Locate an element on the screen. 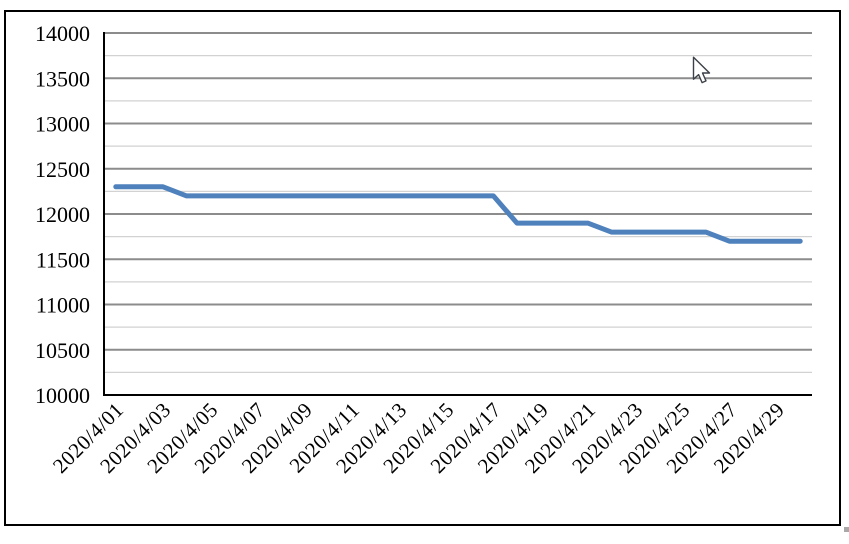 The image size is (849, 544). y-axis-tick-label: 11500 is located at coordinates (63, 259).